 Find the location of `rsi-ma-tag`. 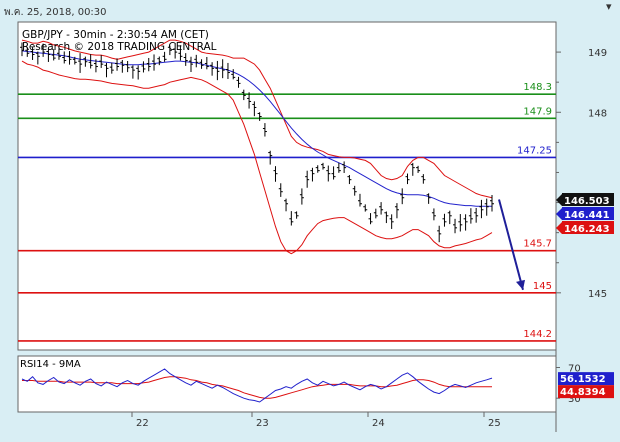

rsi-ma-tag is located at coordinates (586, 392).